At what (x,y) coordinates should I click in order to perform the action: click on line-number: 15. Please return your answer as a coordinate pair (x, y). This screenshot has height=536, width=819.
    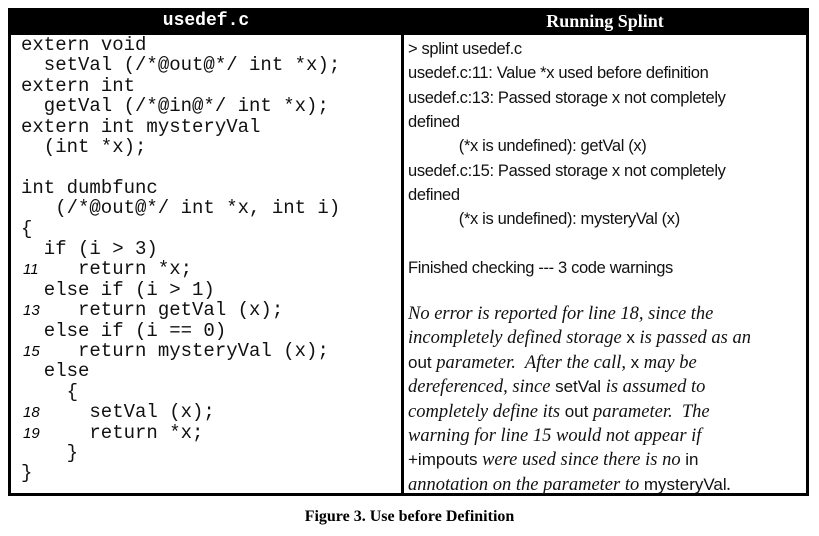
    Looking at the image, I should click on (31, 351).